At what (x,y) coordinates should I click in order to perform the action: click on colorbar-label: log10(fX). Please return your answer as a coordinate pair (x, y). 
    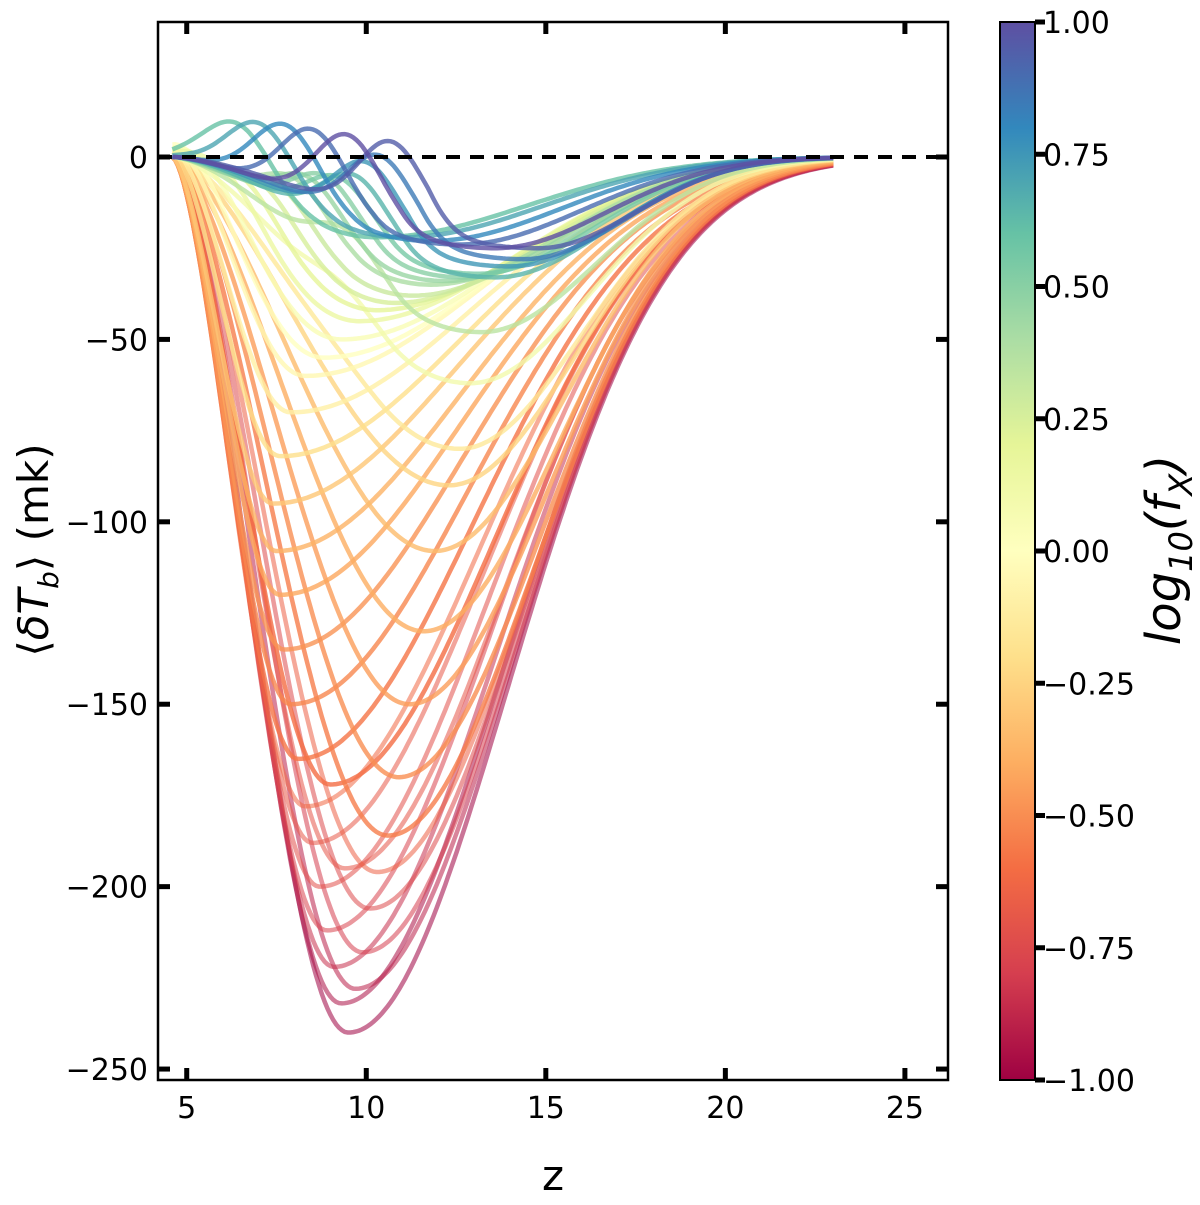
    Looking at the image, I should click on (1168, 550).